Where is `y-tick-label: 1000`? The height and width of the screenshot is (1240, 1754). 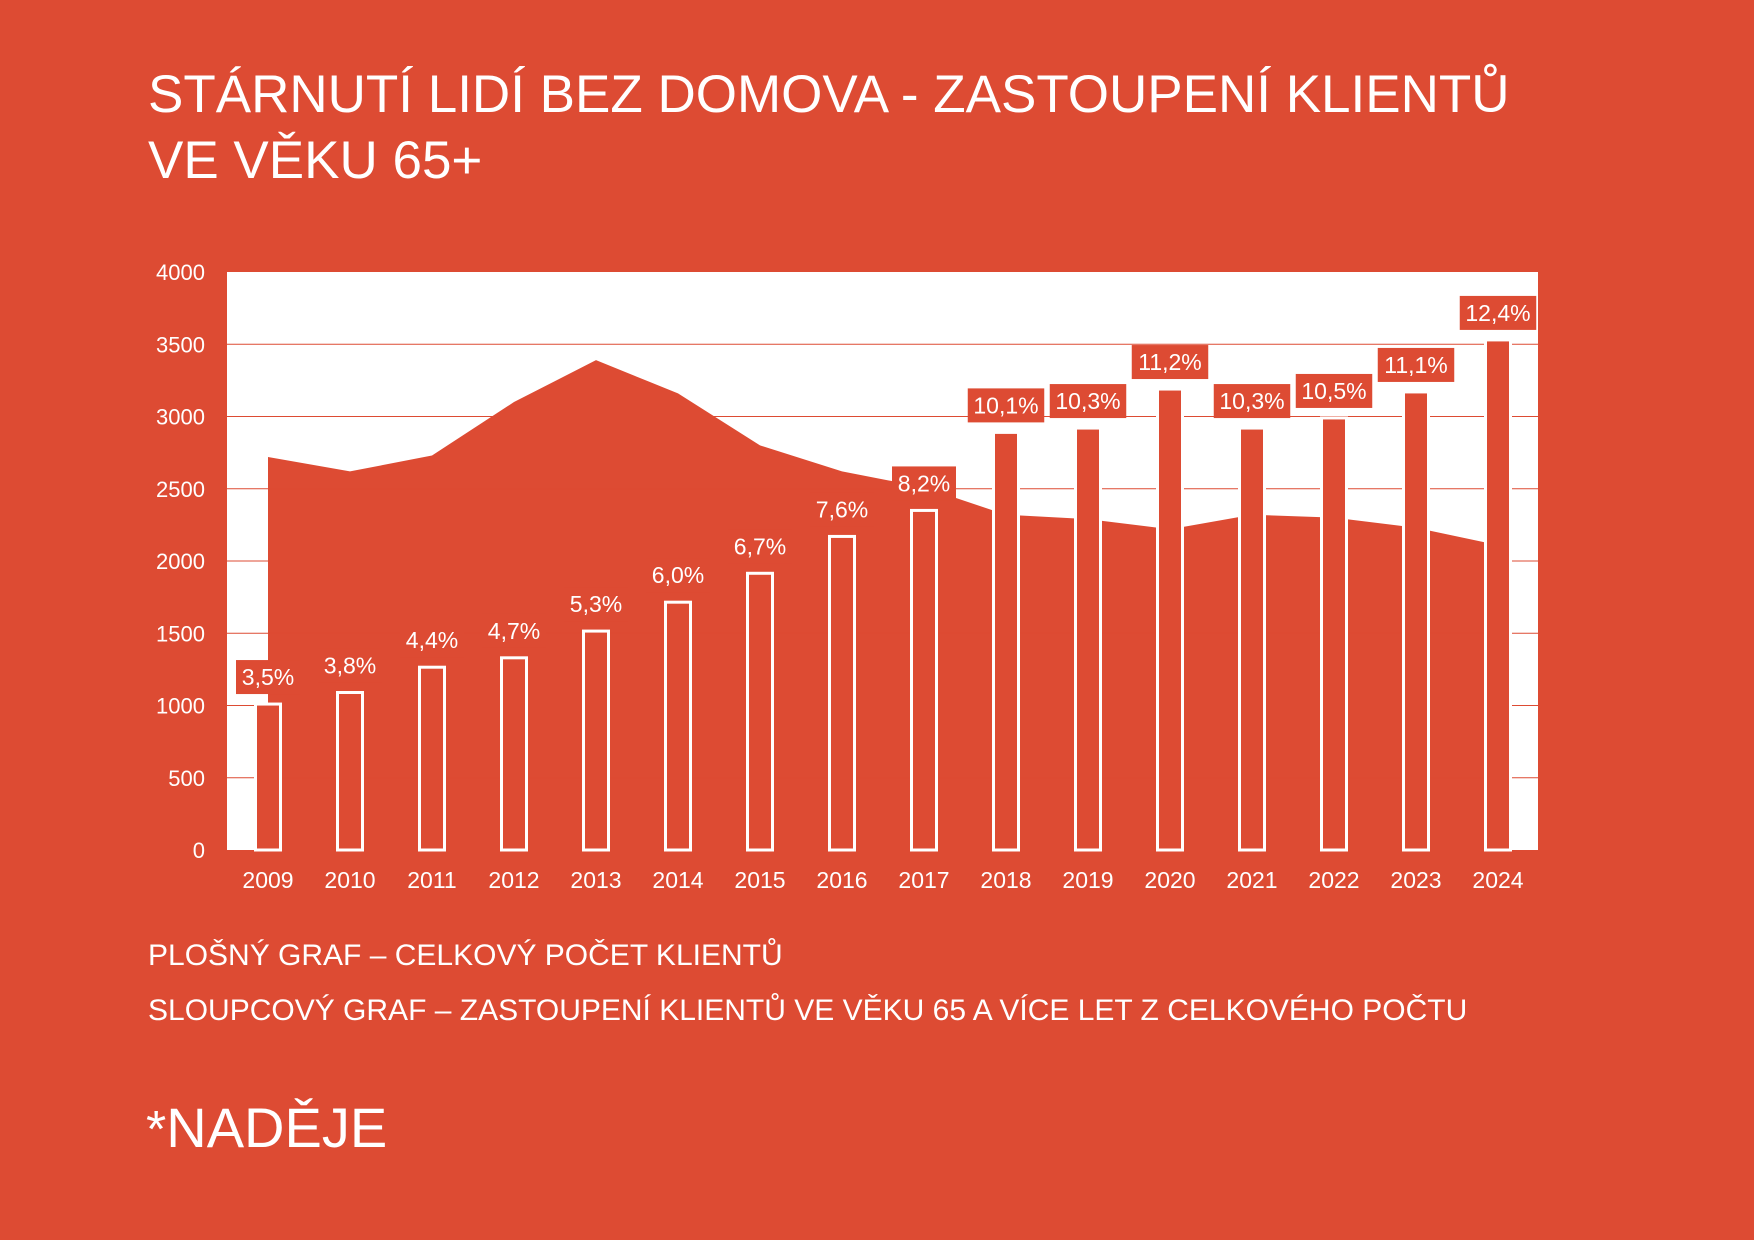
y-tick-label: 1000 is located at coordinates (180, 706).